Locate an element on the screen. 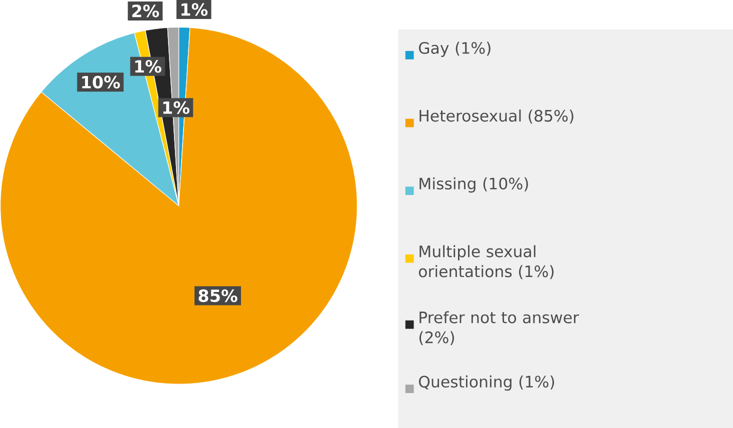  data-label: 10% is located at coordinates (101, 82).